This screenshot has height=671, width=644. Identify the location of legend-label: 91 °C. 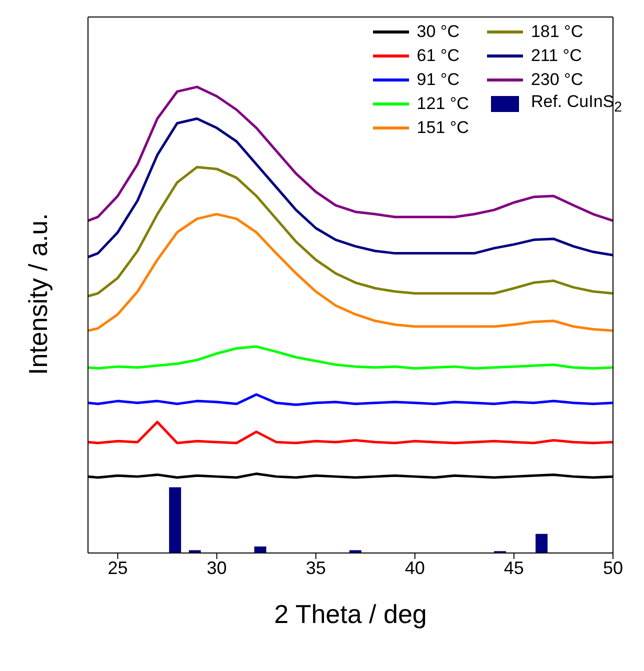
(438, 80).